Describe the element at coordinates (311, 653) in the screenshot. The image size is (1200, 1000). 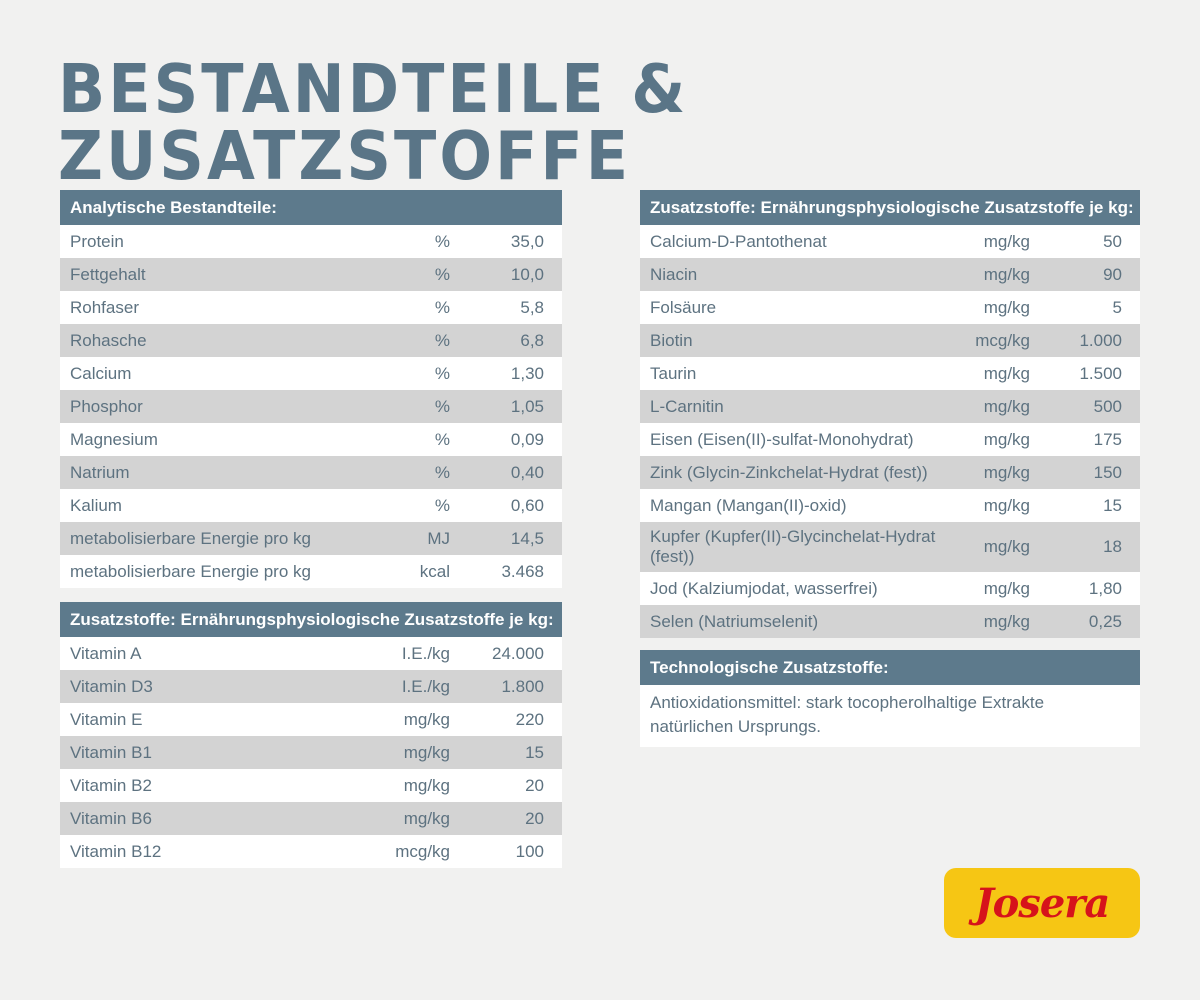
I see `table-row: Vitamin A I.E./kg 24.000` at that location.